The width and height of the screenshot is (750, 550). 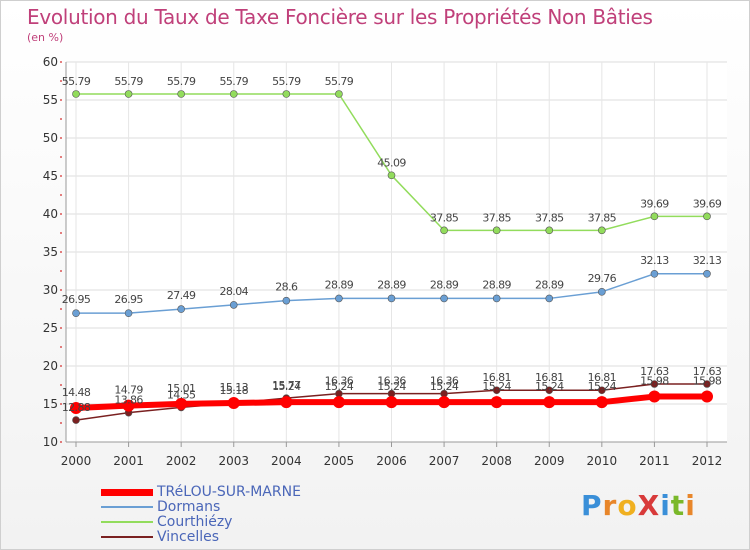 What do you see at coordinates (339, 461) in the screenshot?
I see `x-tick-label: 2005` at bounding box center [339, 461].